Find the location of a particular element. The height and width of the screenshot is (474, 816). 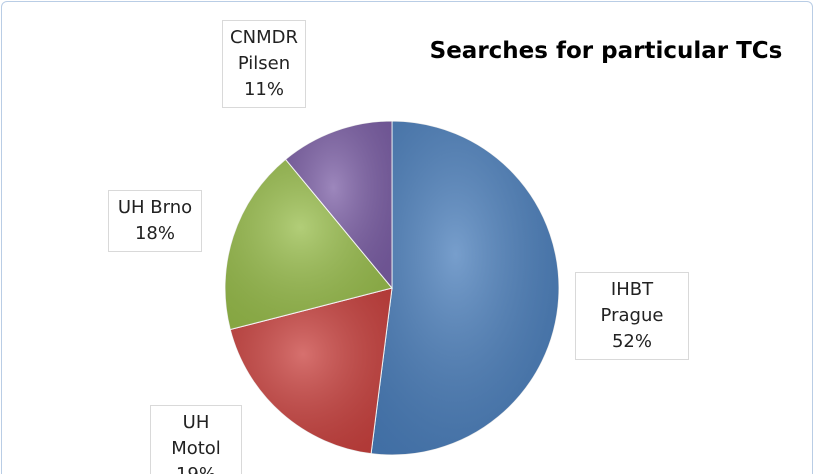

category-label: UH Brno is located at coordinates (155, 207).